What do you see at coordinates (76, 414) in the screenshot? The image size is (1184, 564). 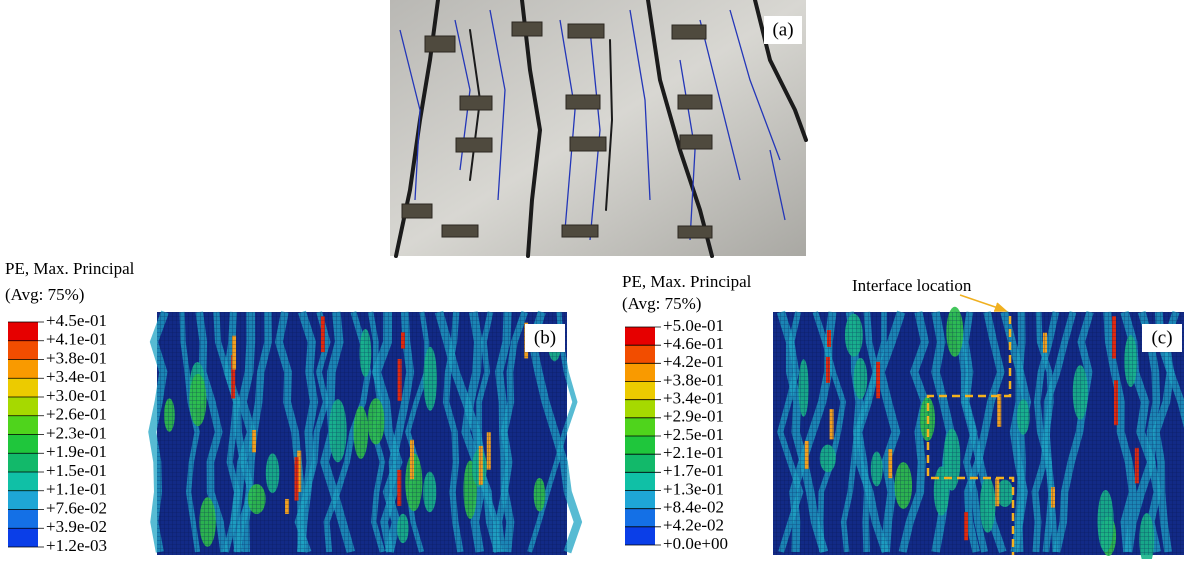 I see `legend-label: +2.6e-01` at bounding box center [76, 414].